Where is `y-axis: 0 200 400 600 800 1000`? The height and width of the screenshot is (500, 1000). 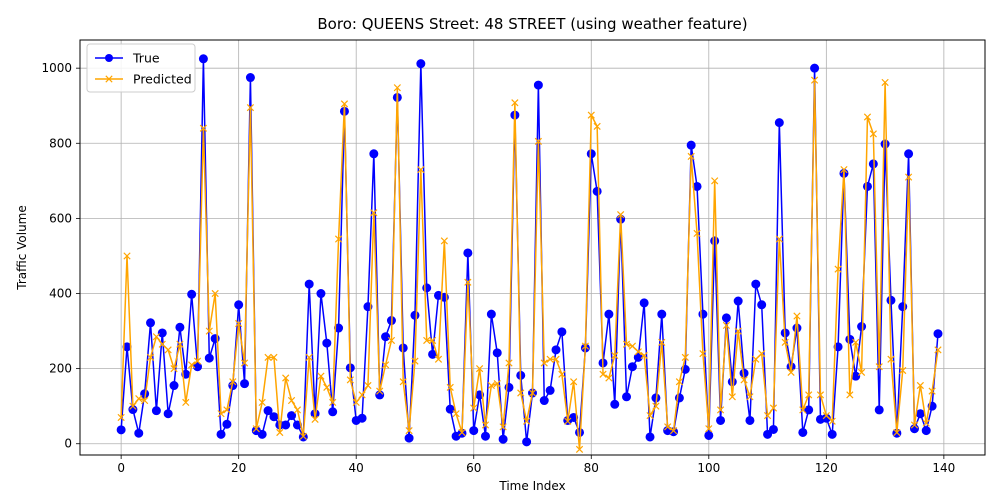 y-axis: 0 200 400 600 800 1000 is located at coordinates (60, 256).